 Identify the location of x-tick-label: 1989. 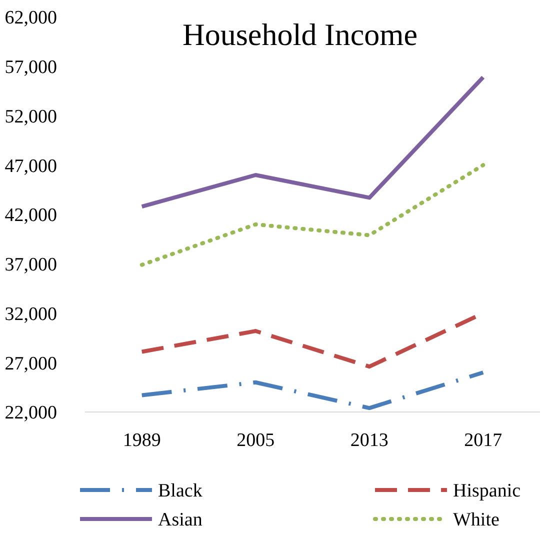
(141, 440).